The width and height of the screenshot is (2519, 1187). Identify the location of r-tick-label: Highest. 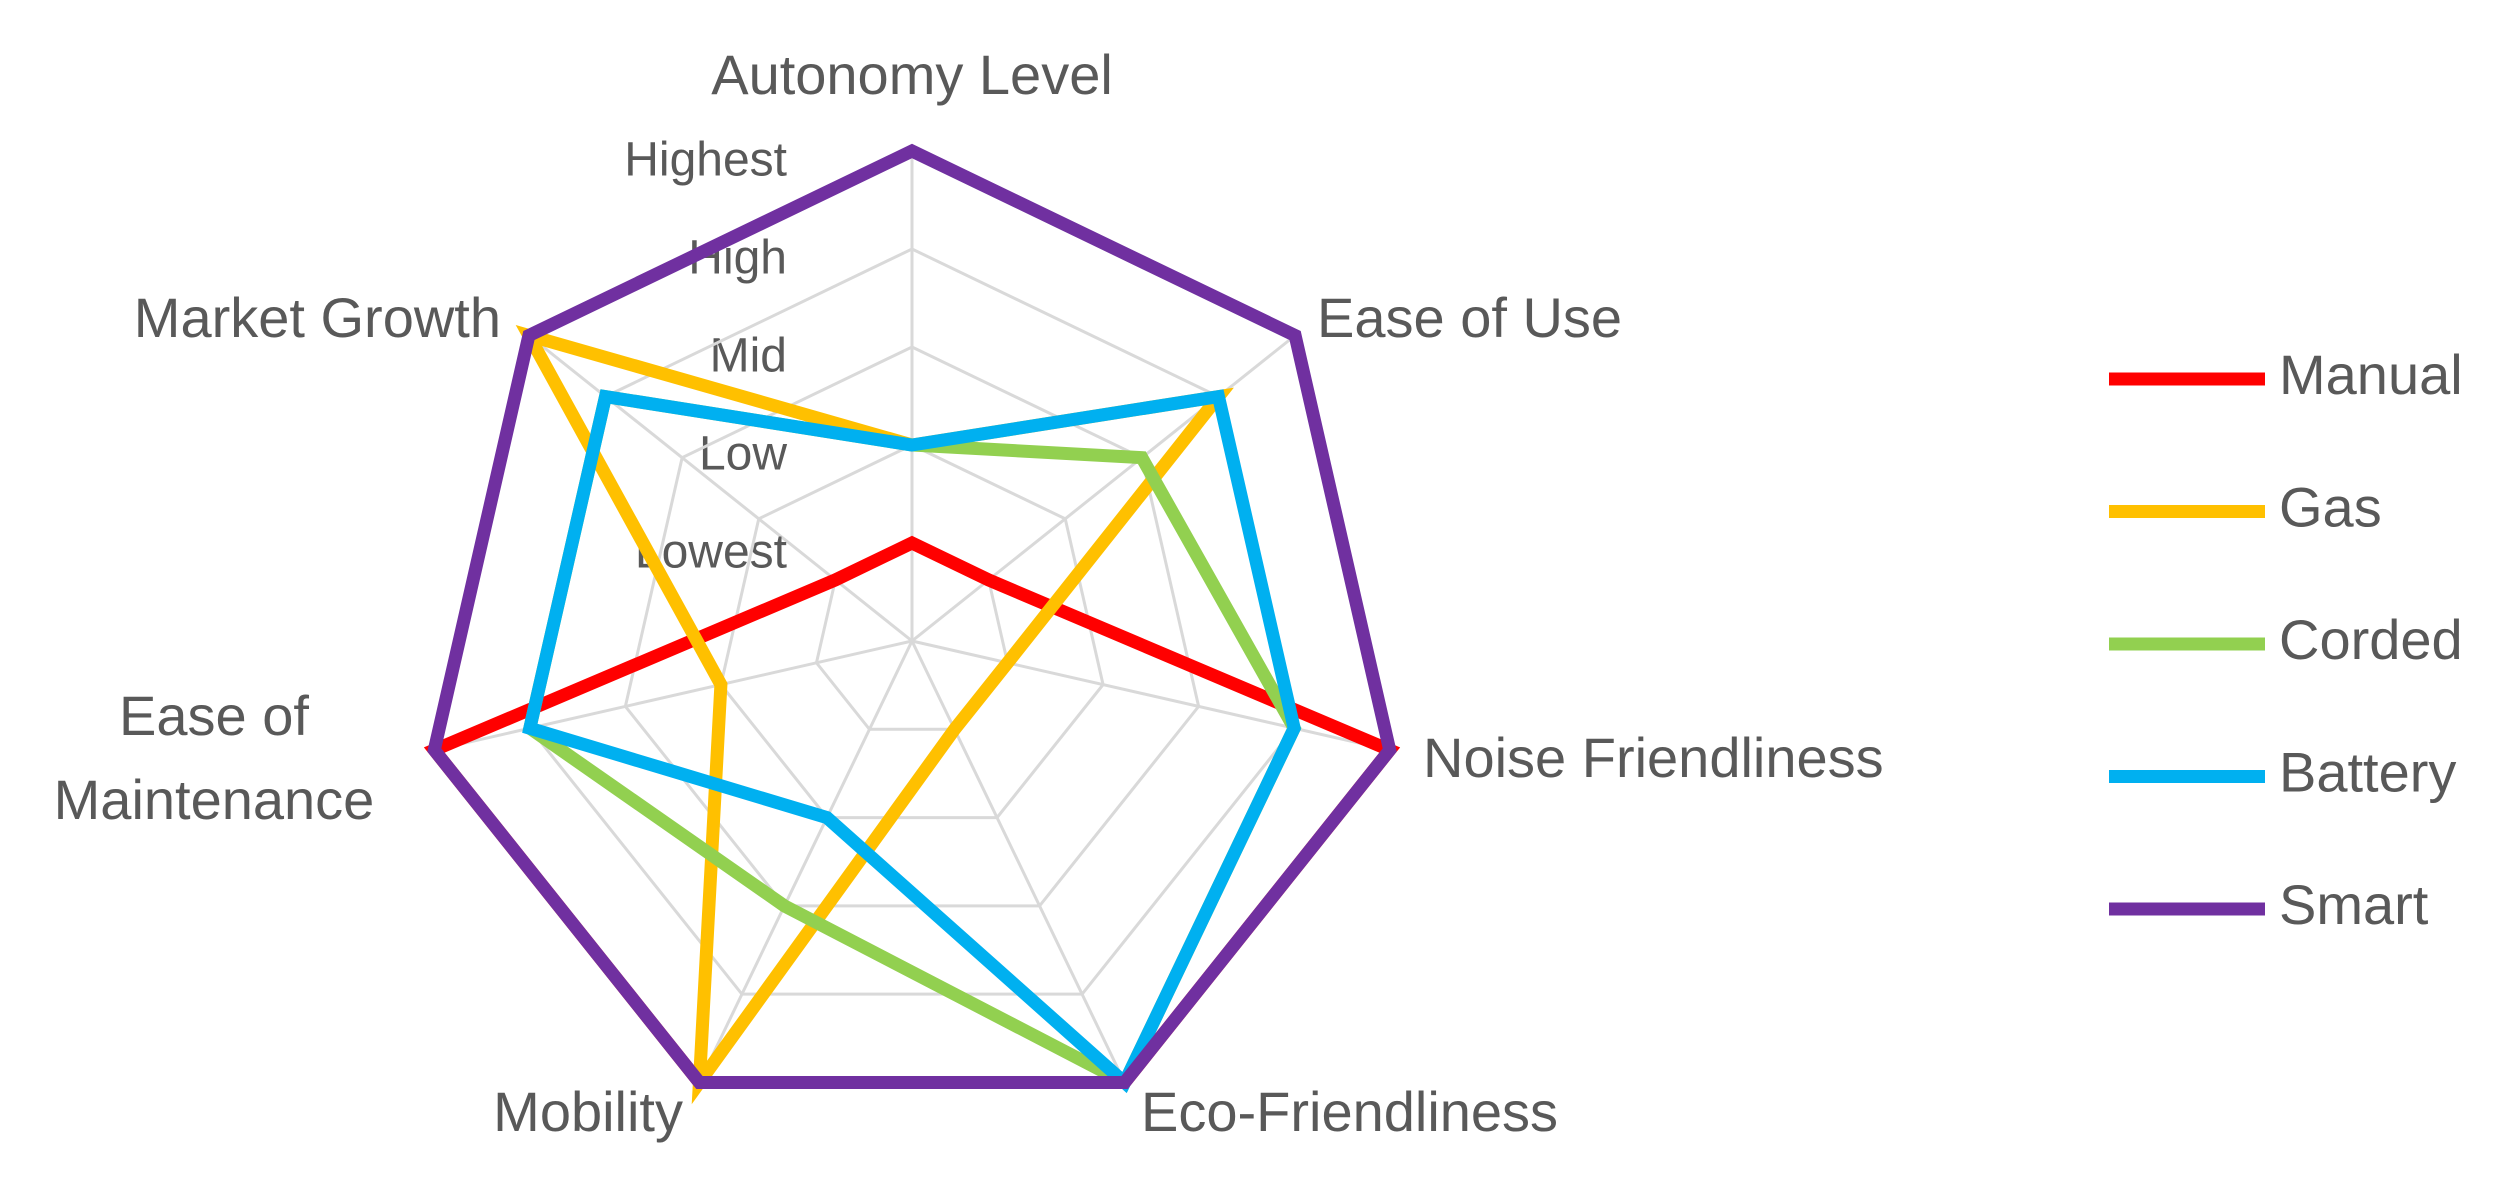
(705, 160).